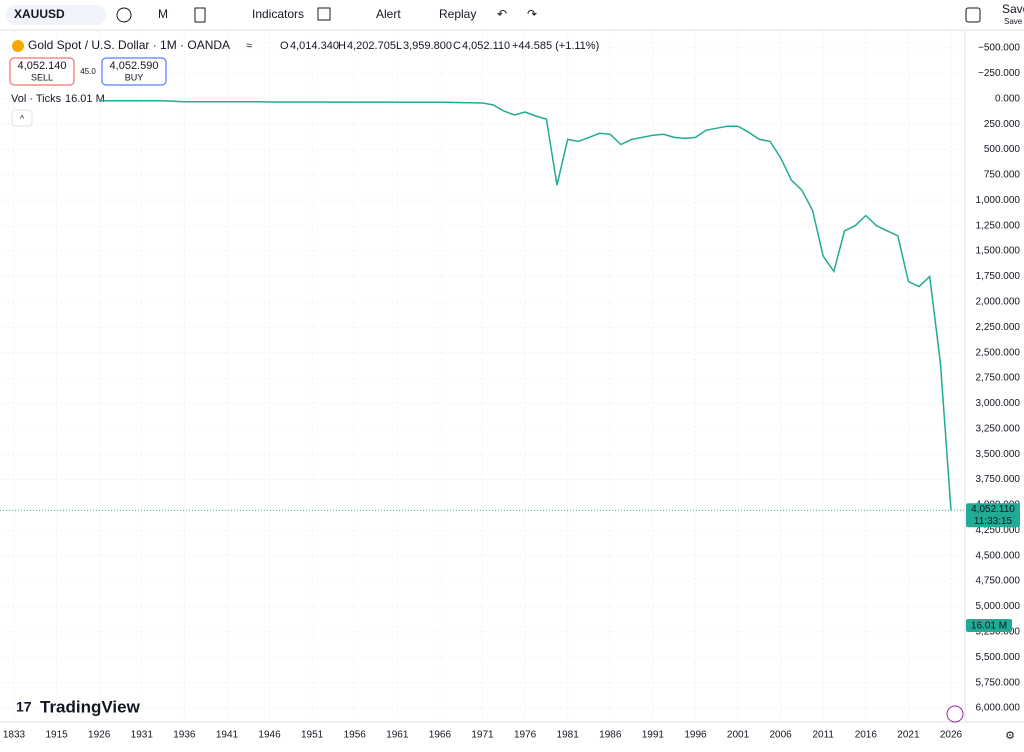 This screenshot has height=752, width=1024. I want to click on save: Save, so click(1013, 9).